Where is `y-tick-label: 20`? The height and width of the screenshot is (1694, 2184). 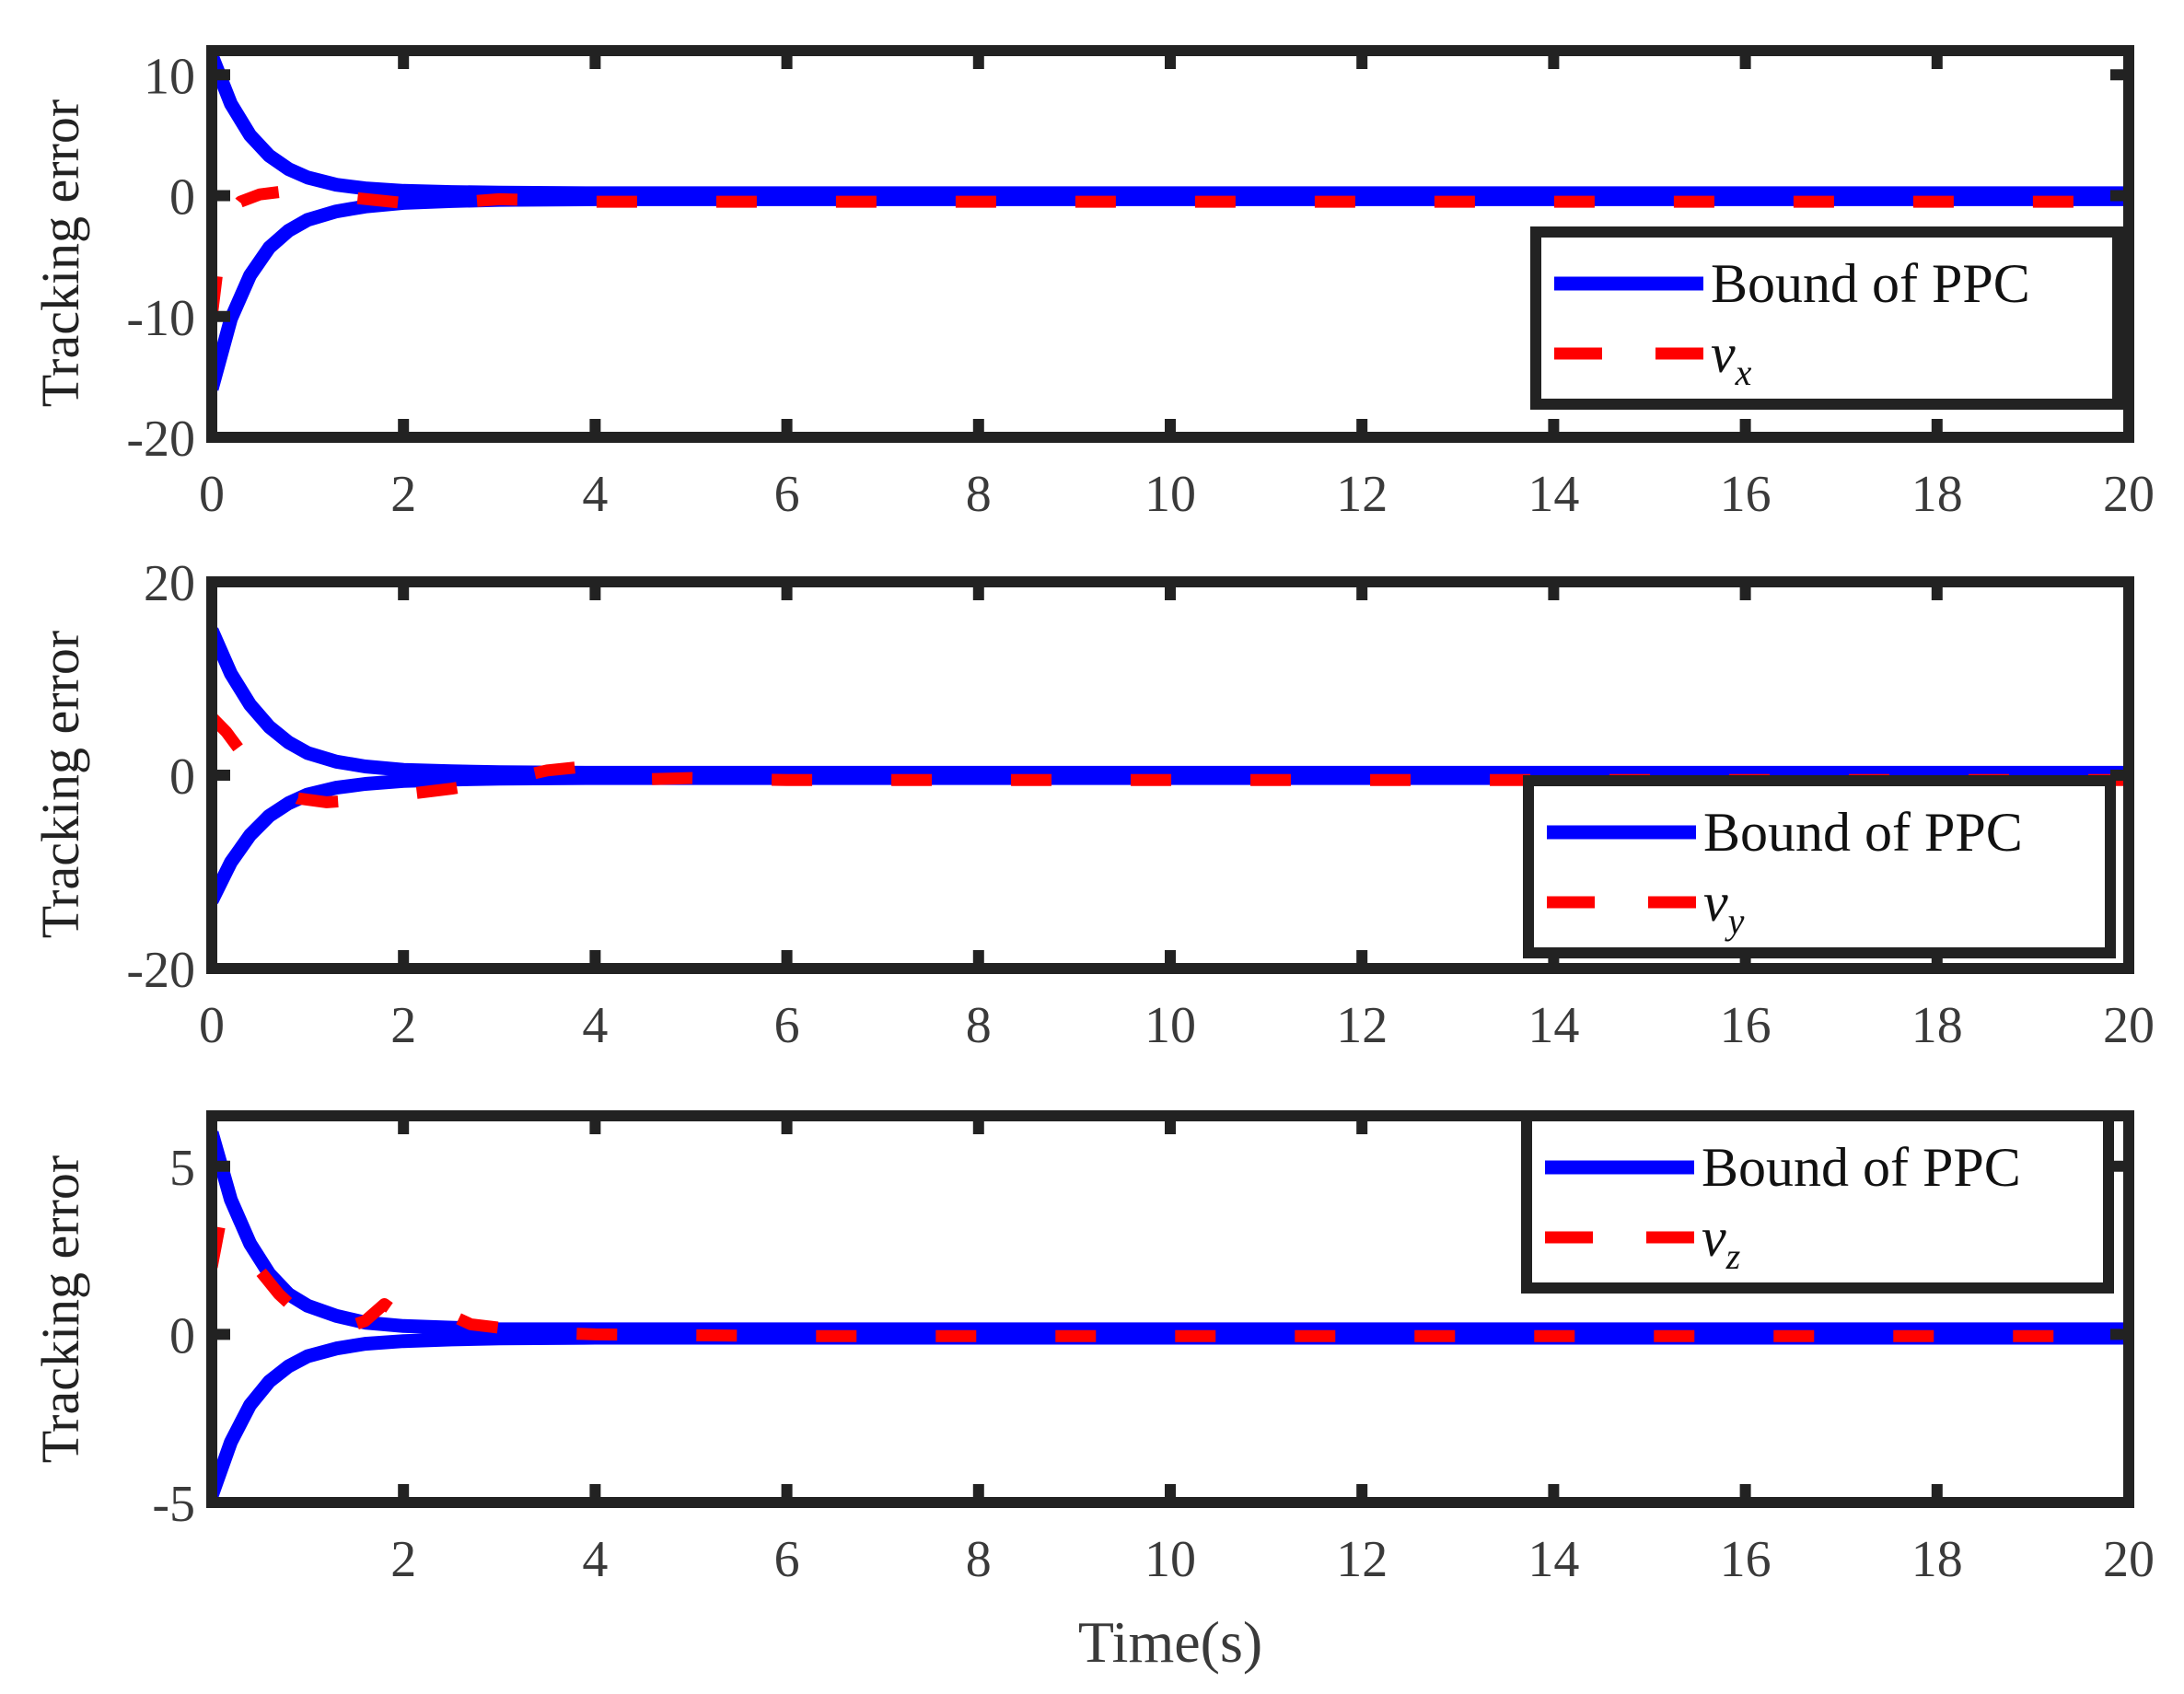 y-tick-label: 20 is located at coordinates (169, 583).